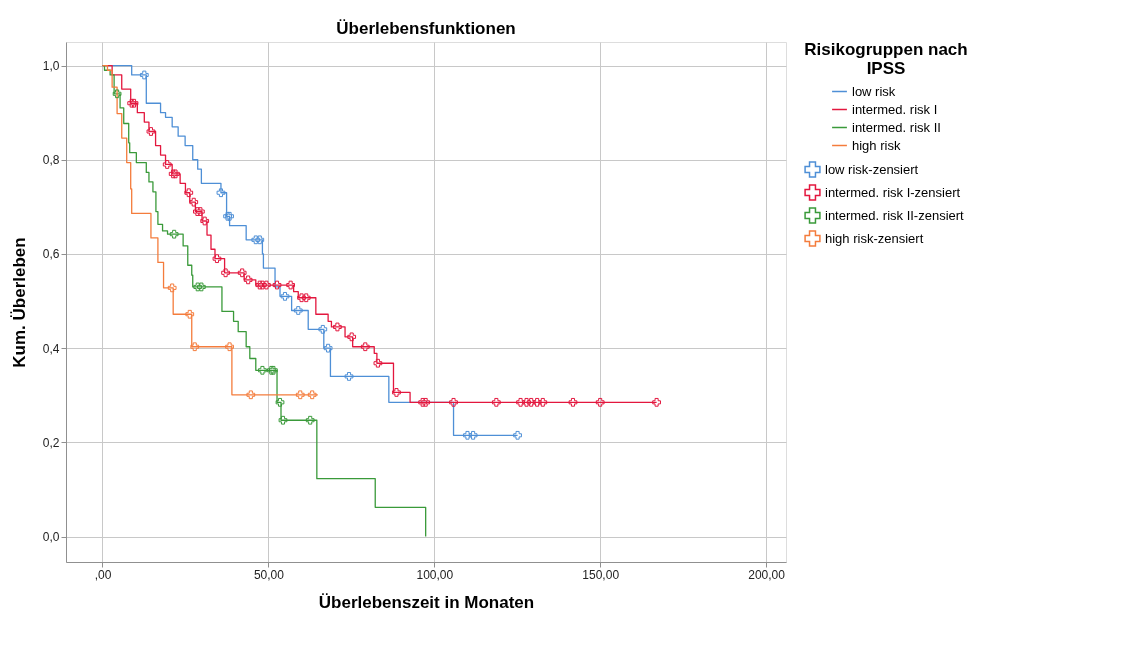 Image resolution: width=1130 pixels, height=670 pixels. Describe the element at coordinates (767, 574) in the screenshot. I see `x-tick-label: 200,00` at that location.